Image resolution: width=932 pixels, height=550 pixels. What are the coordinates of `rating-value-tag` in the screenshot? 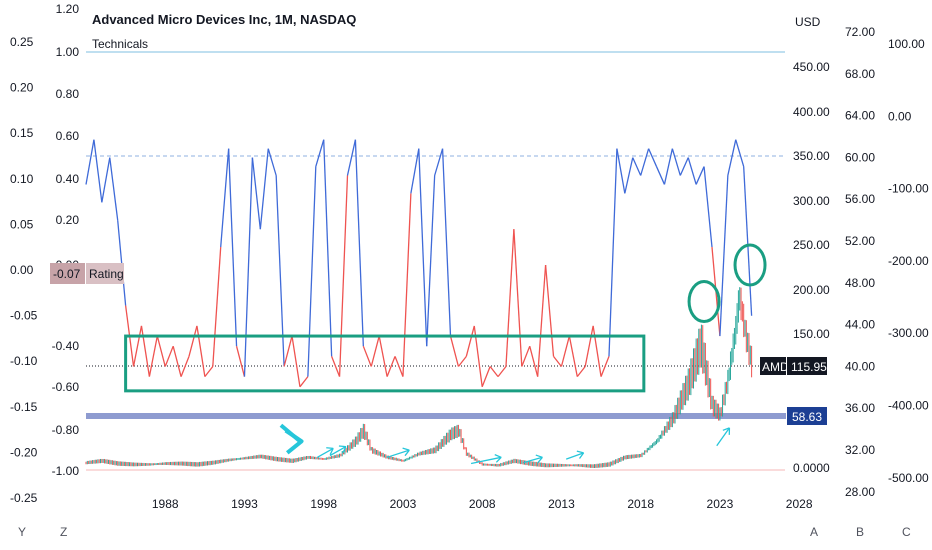 It's located at (67, 273).